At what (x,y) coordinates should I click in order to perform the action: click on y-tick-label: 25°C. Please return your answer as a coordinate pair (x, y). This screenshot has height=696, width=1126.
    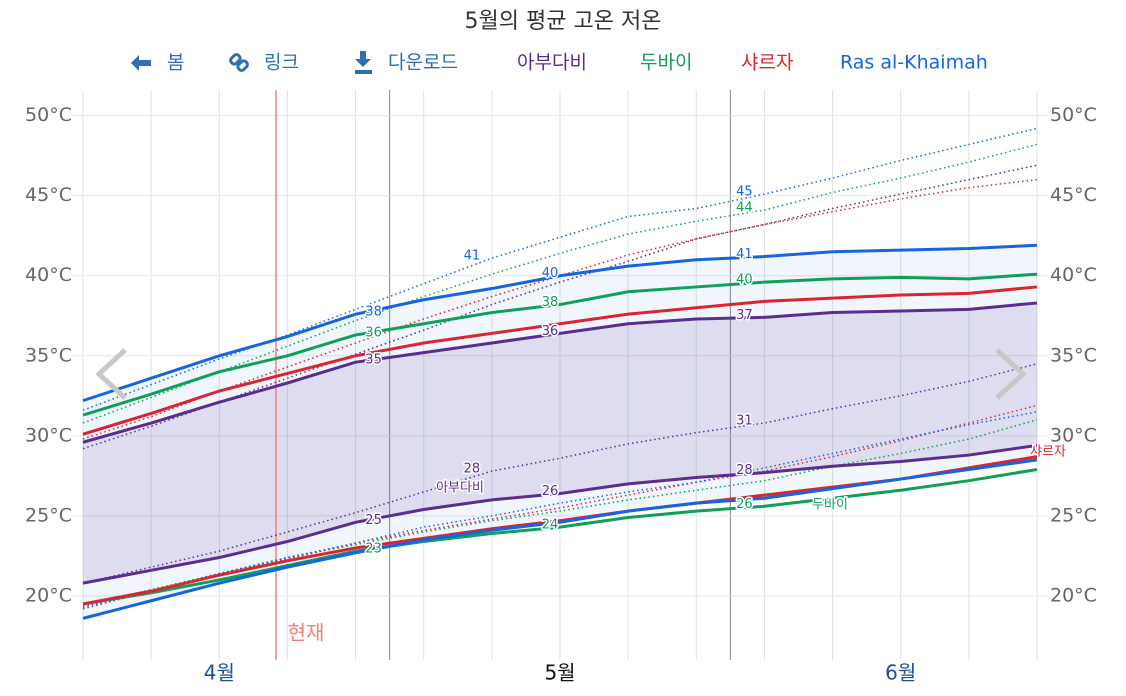
    Looking at the image, I should click on (48, 515).